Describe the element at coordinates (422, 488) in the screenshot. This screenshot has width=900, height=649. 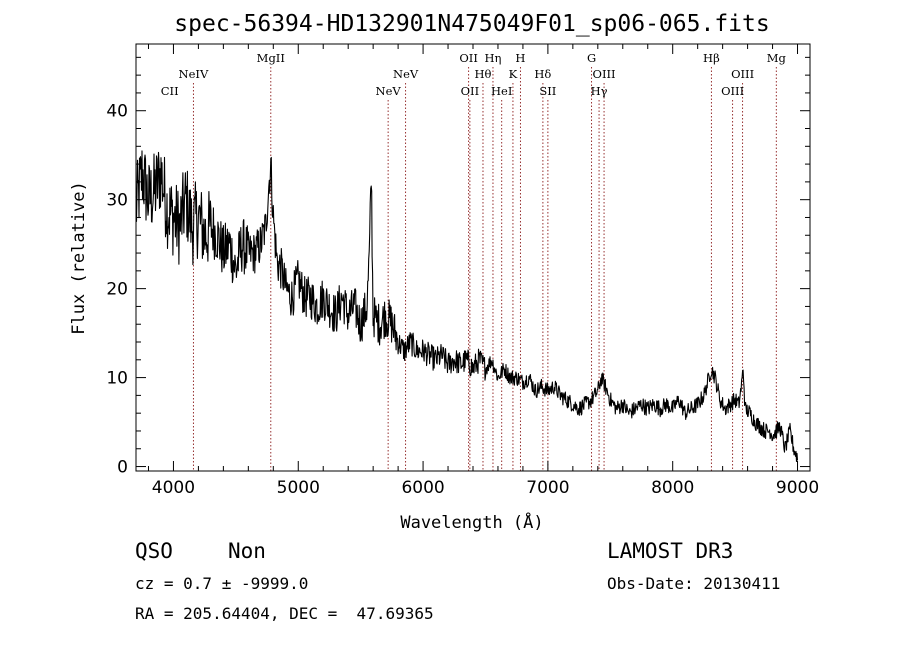
I see `x-tick-label-2: 6000` at that location.